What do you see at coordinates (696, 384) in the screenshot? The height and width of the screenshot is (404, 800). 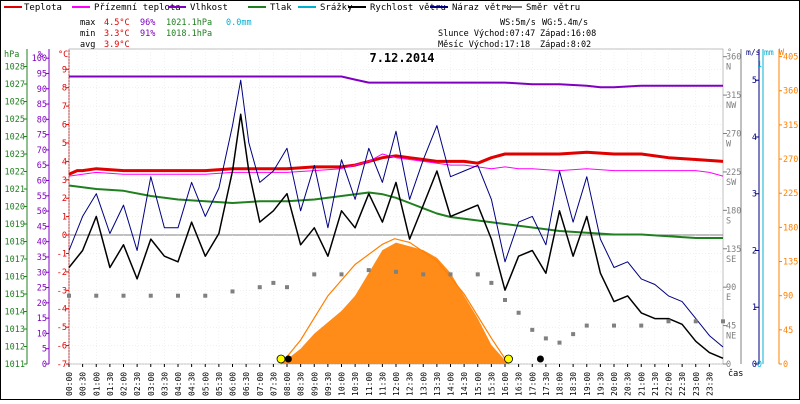 I see `x-tick-label: 23:00` at bounding box center [696, 384].